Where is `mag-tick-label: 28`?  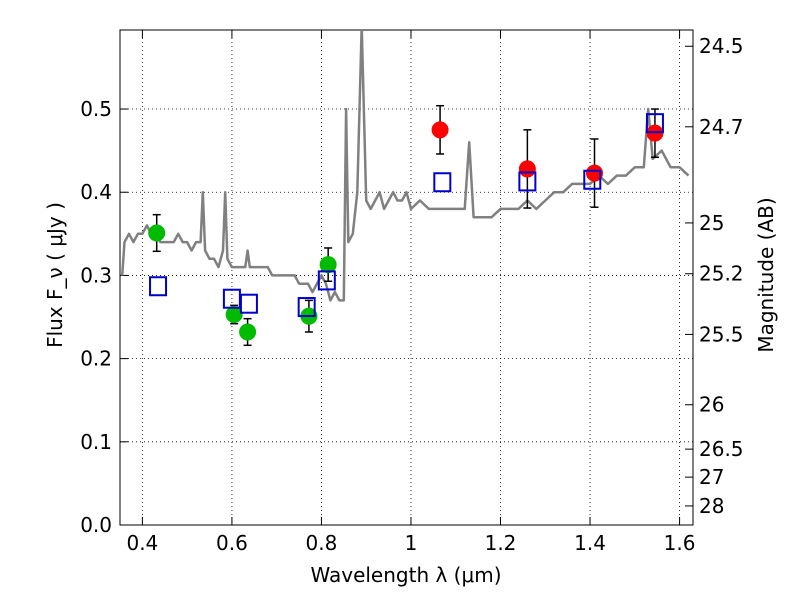 mag-tick-label: 28 is located at coordinates (711, 506).